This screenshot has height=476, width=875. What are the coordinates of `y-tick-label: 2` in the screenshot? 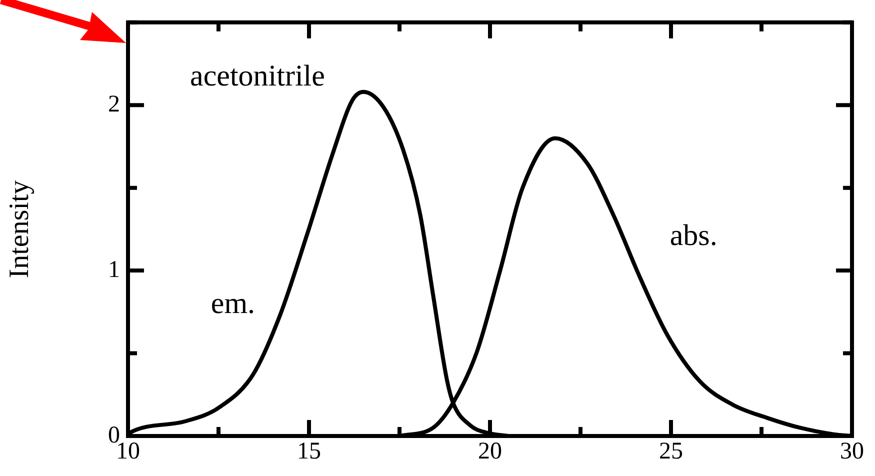 It's located at (114, 104).